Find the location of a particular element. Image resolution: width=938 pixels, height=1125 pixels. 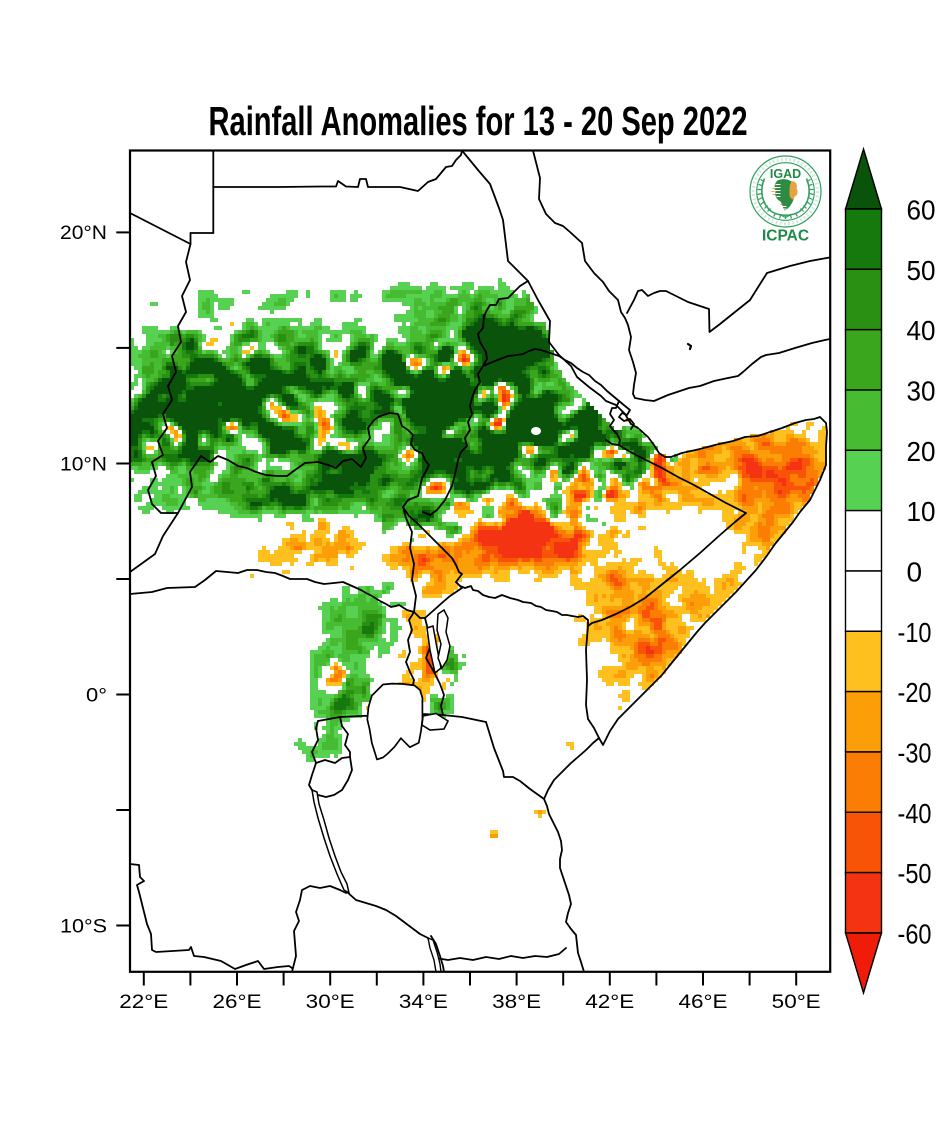

svg-text: 10°N is located at coordinates (83, 464).